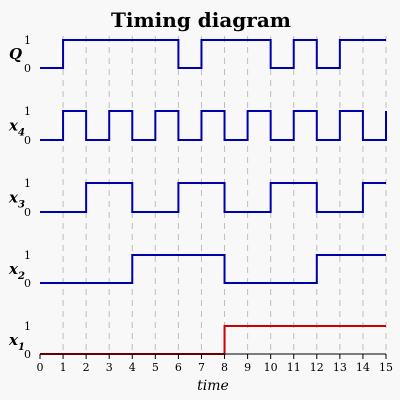 The height and width of the screenshot is (400, 400). I want to click on signal-label: x4, so click(16, 128).